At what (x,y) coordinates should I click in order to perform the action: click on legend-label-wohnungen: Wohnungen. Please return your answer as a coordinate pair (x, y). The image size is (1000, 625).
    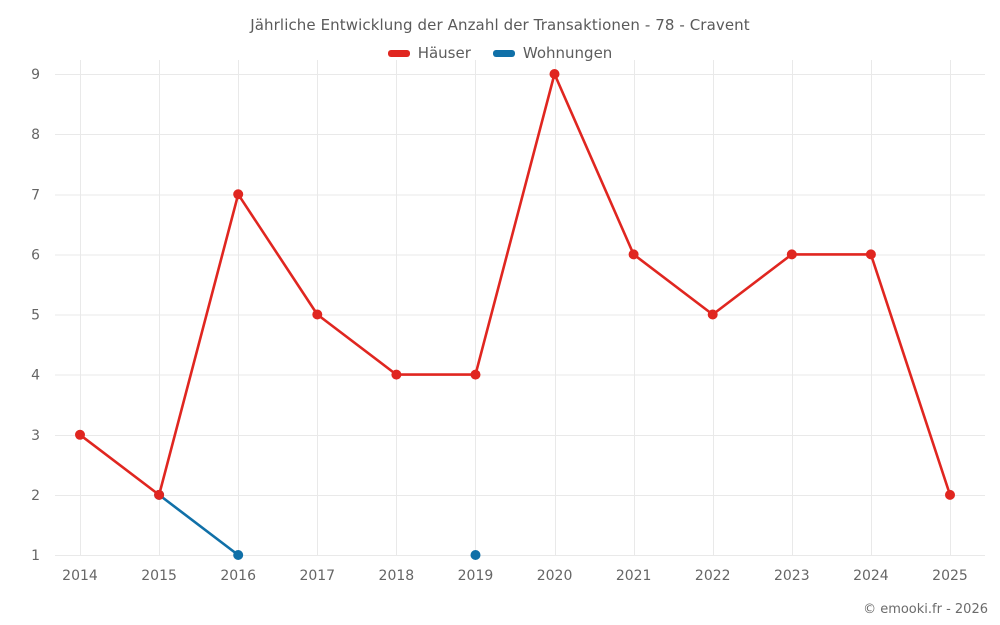
    Looking at the image, I should click on (567, 53).